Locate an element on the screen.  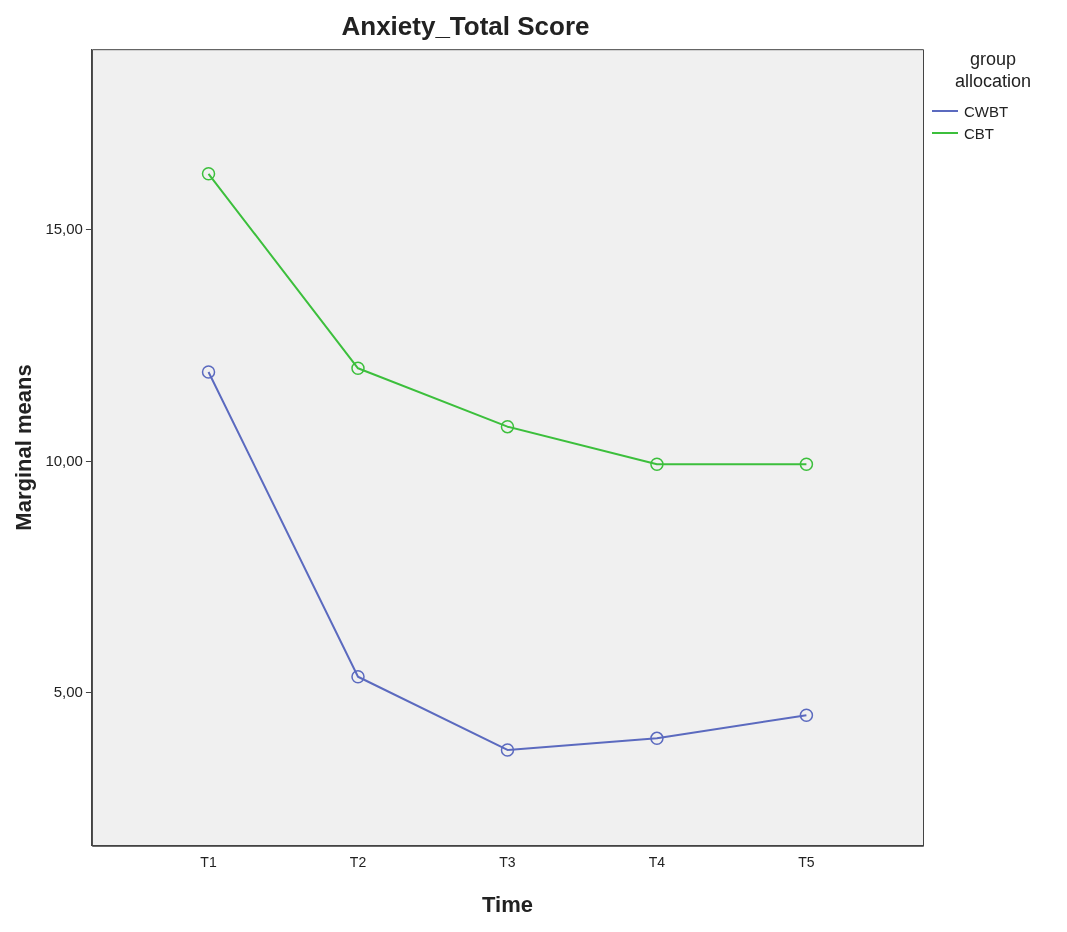
x-tick-label: T3 is located at coordinates (507, 862).